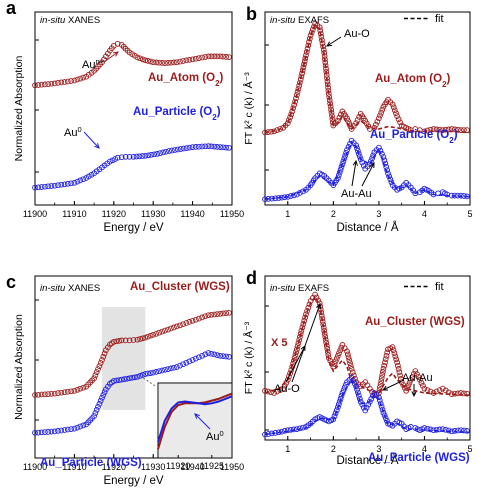 The width and height of the screenshot is (479, 504). What do you see at coordinates (306, 343) in the screenshot?
I see `annotation-arrow` at bounding box center [306, 343].